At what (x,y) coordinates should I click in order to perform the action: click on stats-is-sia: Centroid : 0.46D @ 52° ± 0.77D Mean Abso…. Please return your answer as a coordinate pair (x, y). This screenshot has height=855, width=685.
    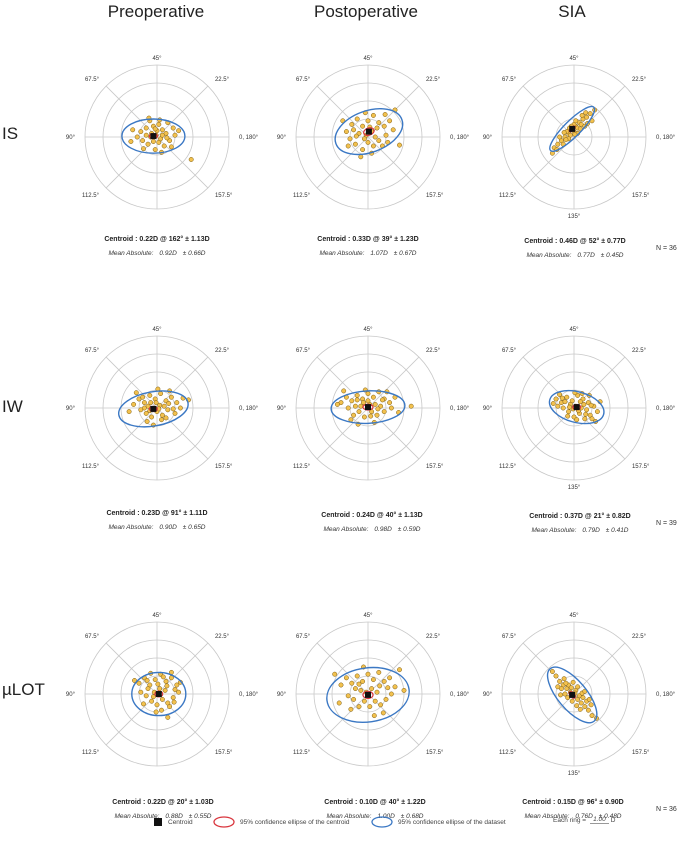
    Looking at the image, I should click on (575, 248).